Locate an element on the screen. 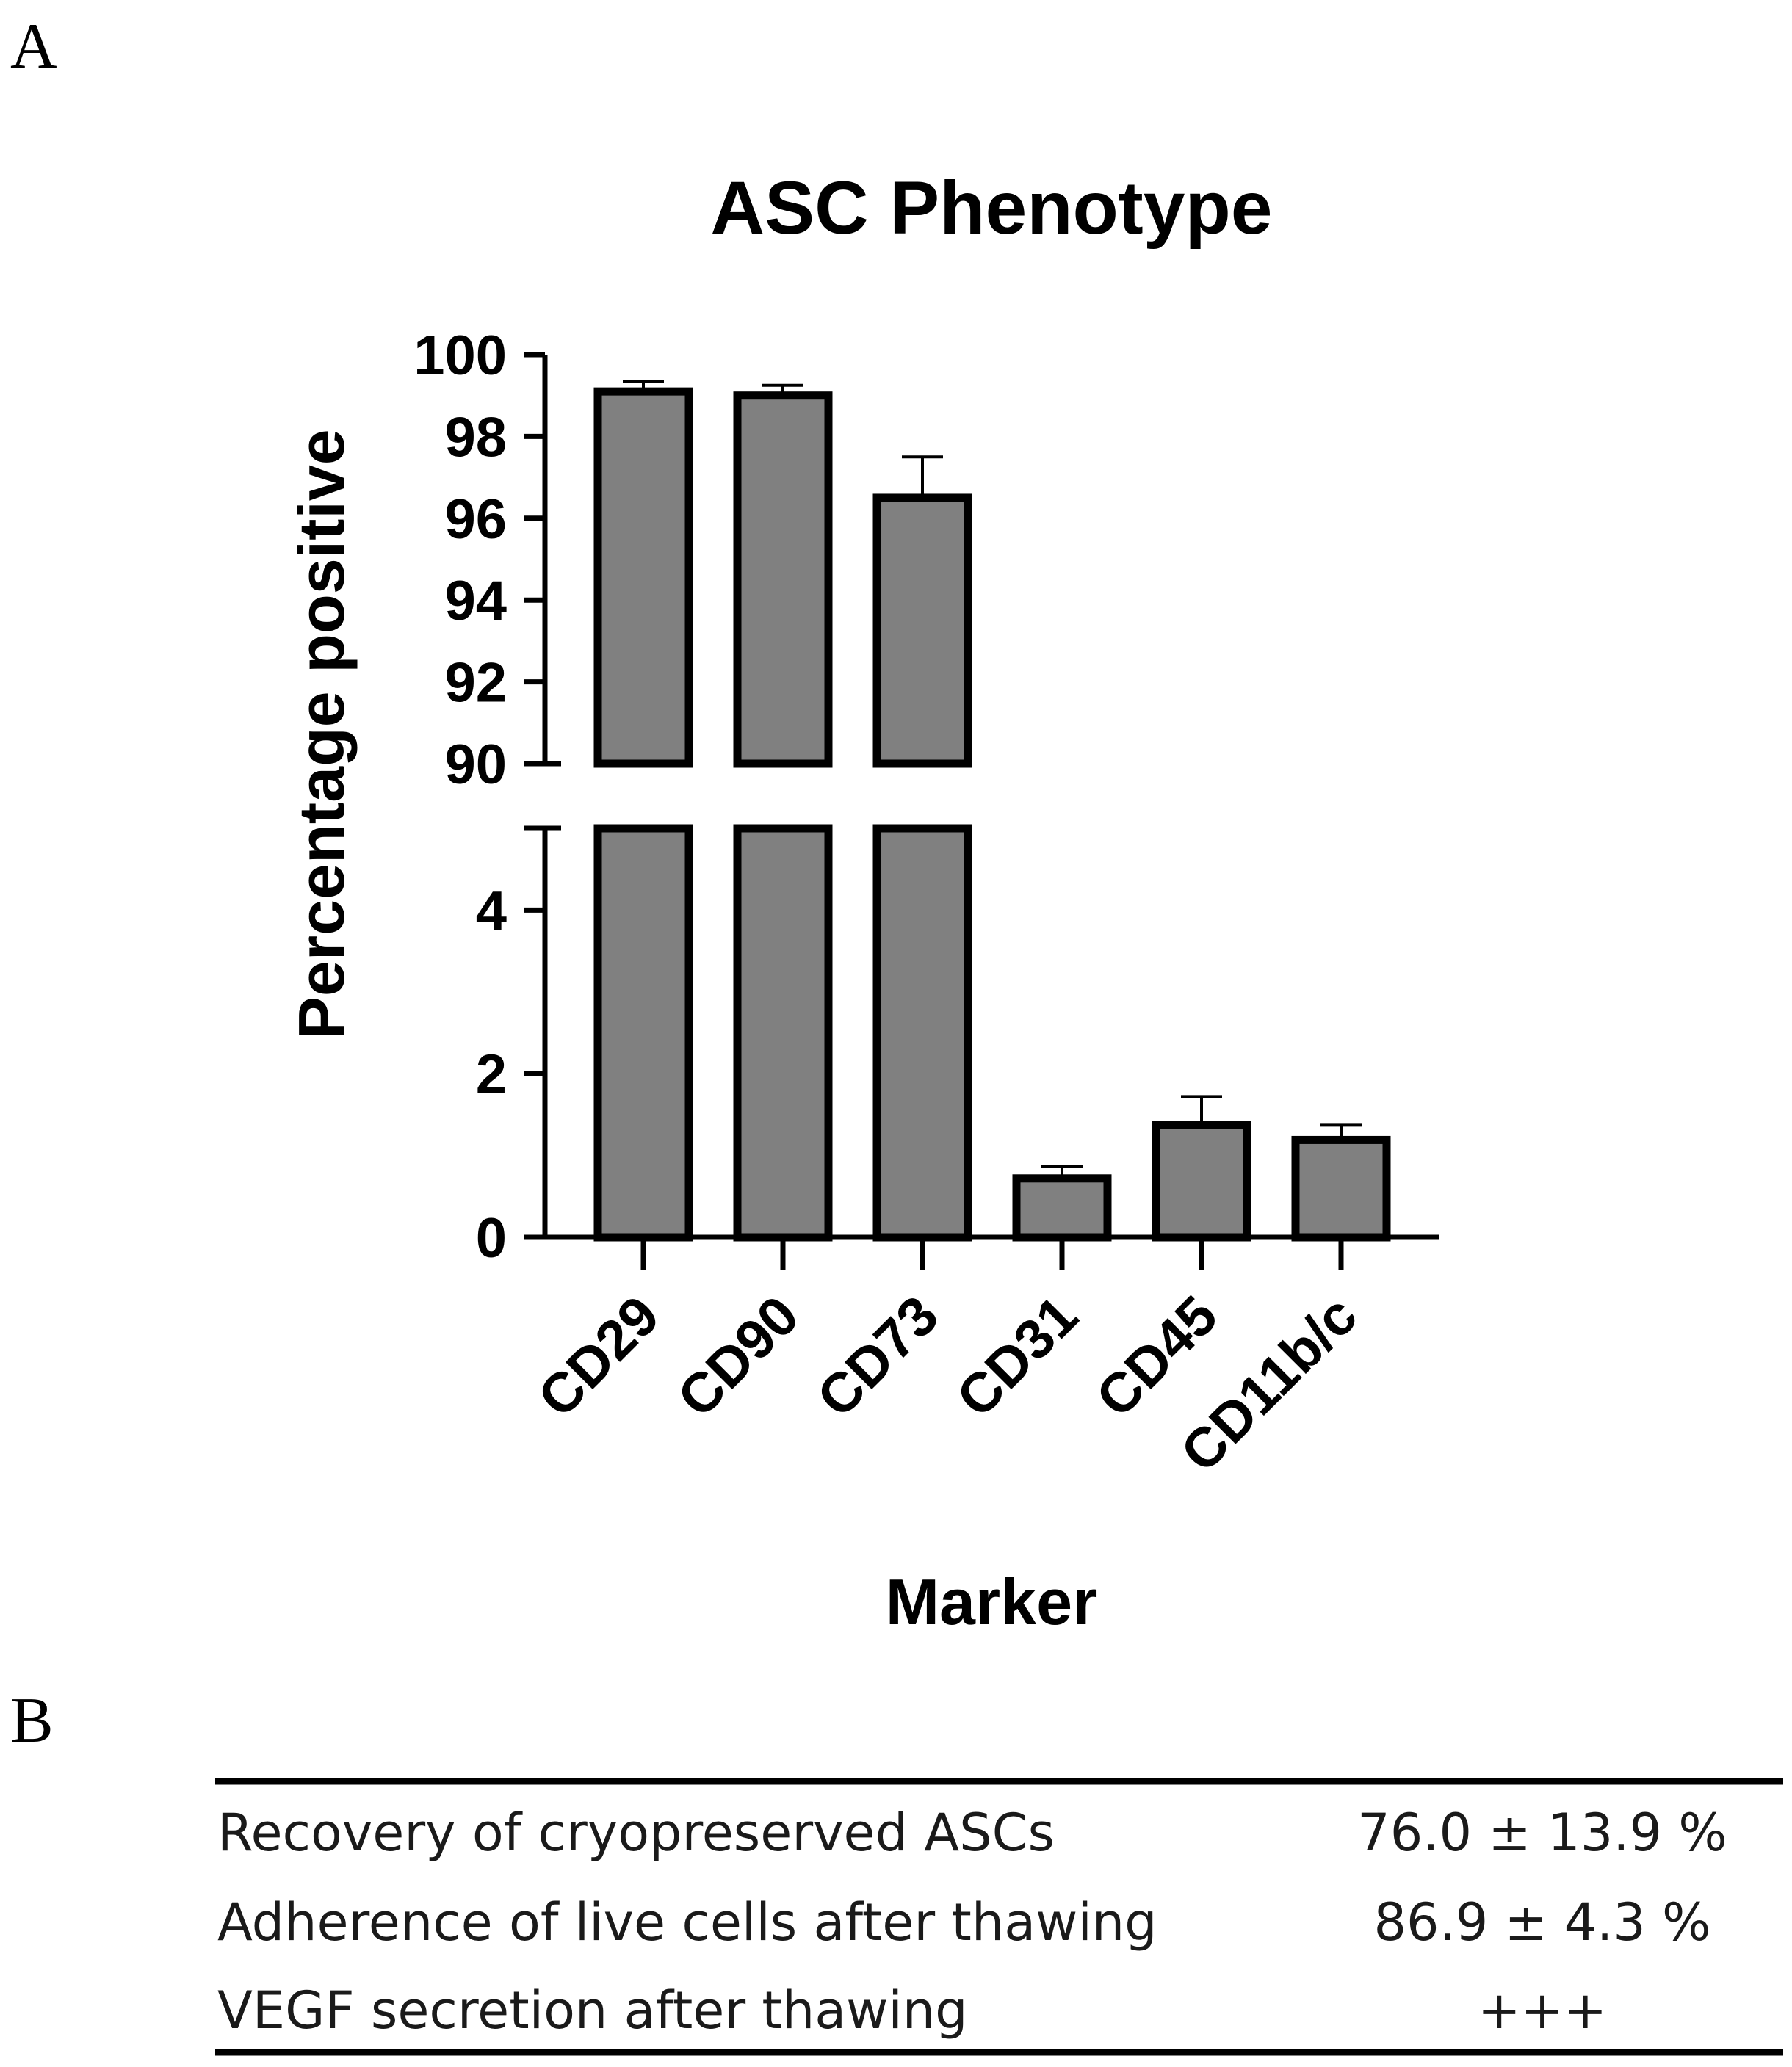 Image resolution: width=1792 pixels, height=2067 pixels. category-label: CD31 is located at coordinates (1018, 1357).